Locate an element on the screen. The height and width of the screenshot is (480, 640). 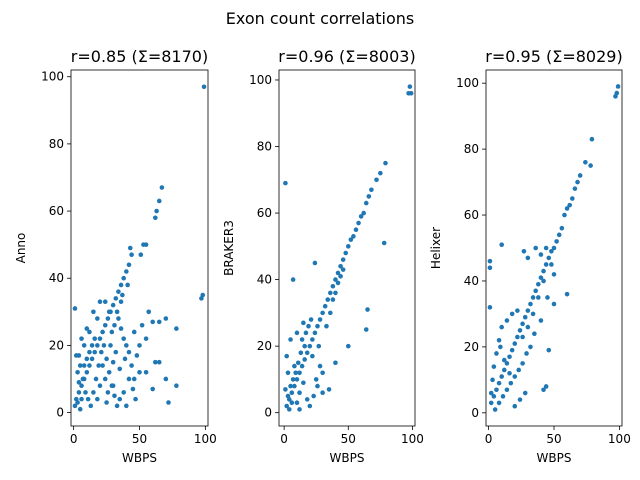
y-tick-label: 100 is located at coordinates (467, 83).